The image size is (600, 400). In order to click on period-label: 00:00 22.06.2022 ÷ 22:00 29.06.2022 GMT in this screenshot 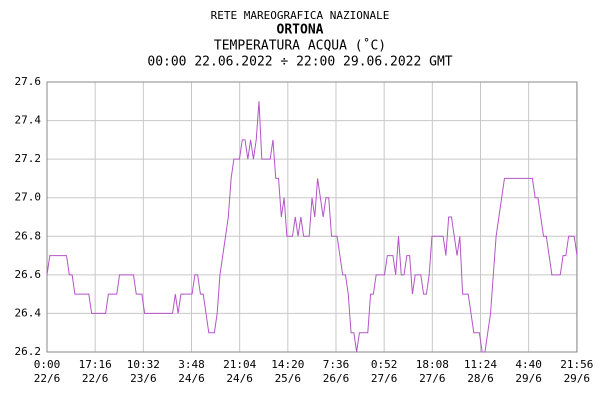, I will do `click(299, 62)`.